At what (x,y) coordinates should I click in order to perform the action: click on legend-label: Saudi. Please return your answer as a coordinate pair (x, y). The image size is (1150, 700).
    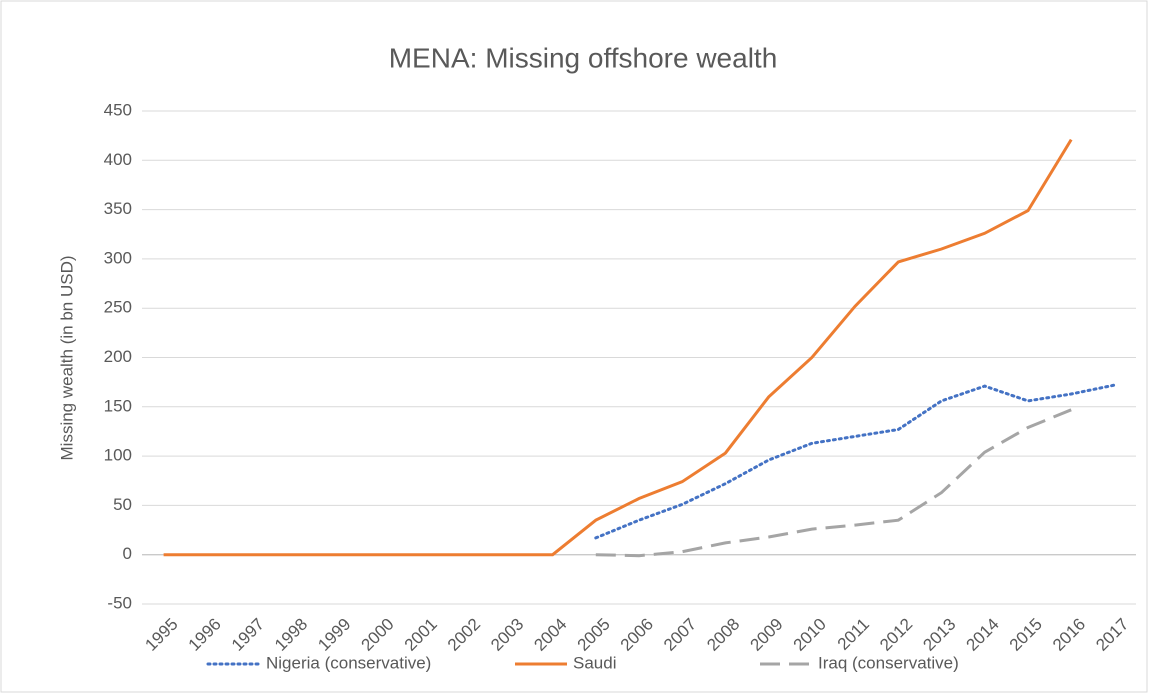
    Looking at the image, I should click on (594, 662).